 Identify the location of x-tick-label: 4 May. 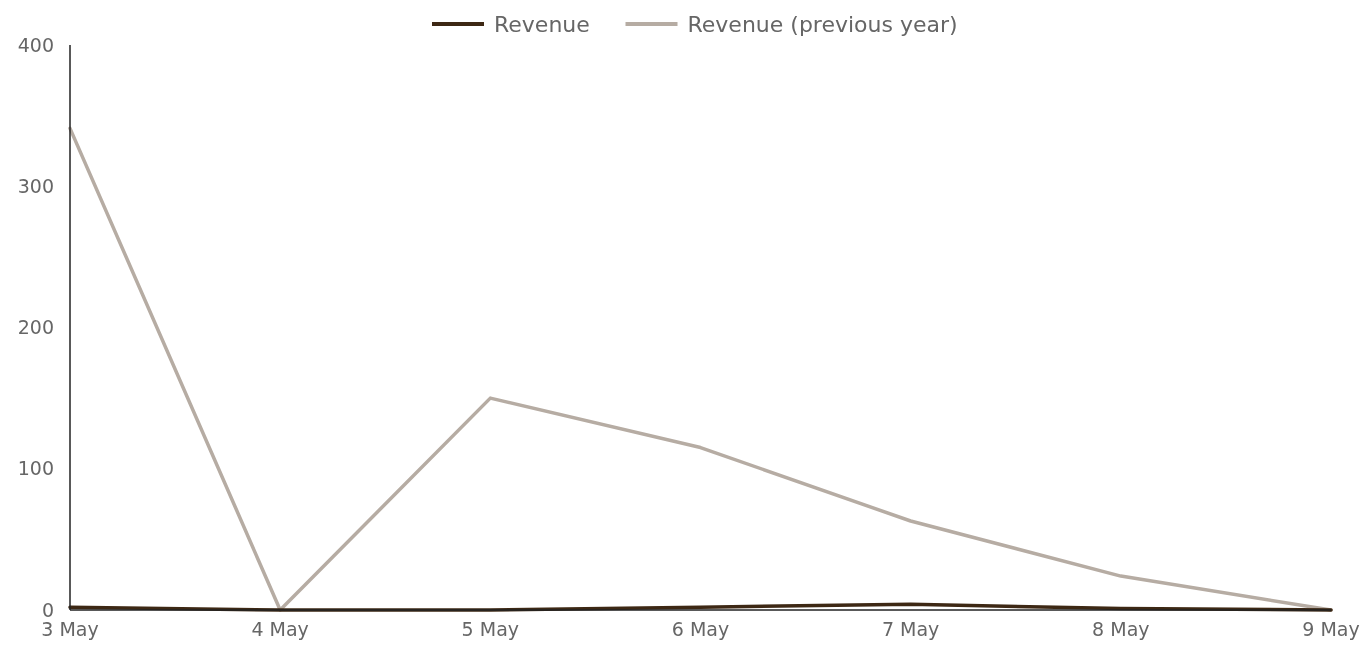
(280, 629).